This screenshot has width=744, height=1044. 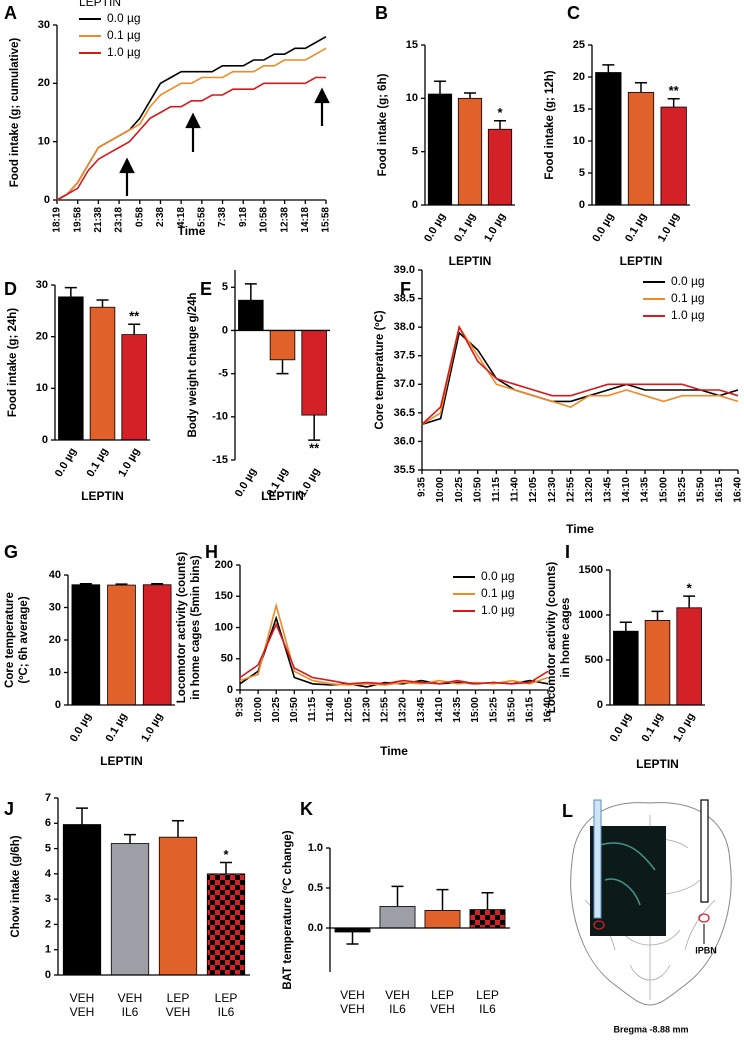 I want to click on y-tick-label: 150, so click(x=224, y=596).